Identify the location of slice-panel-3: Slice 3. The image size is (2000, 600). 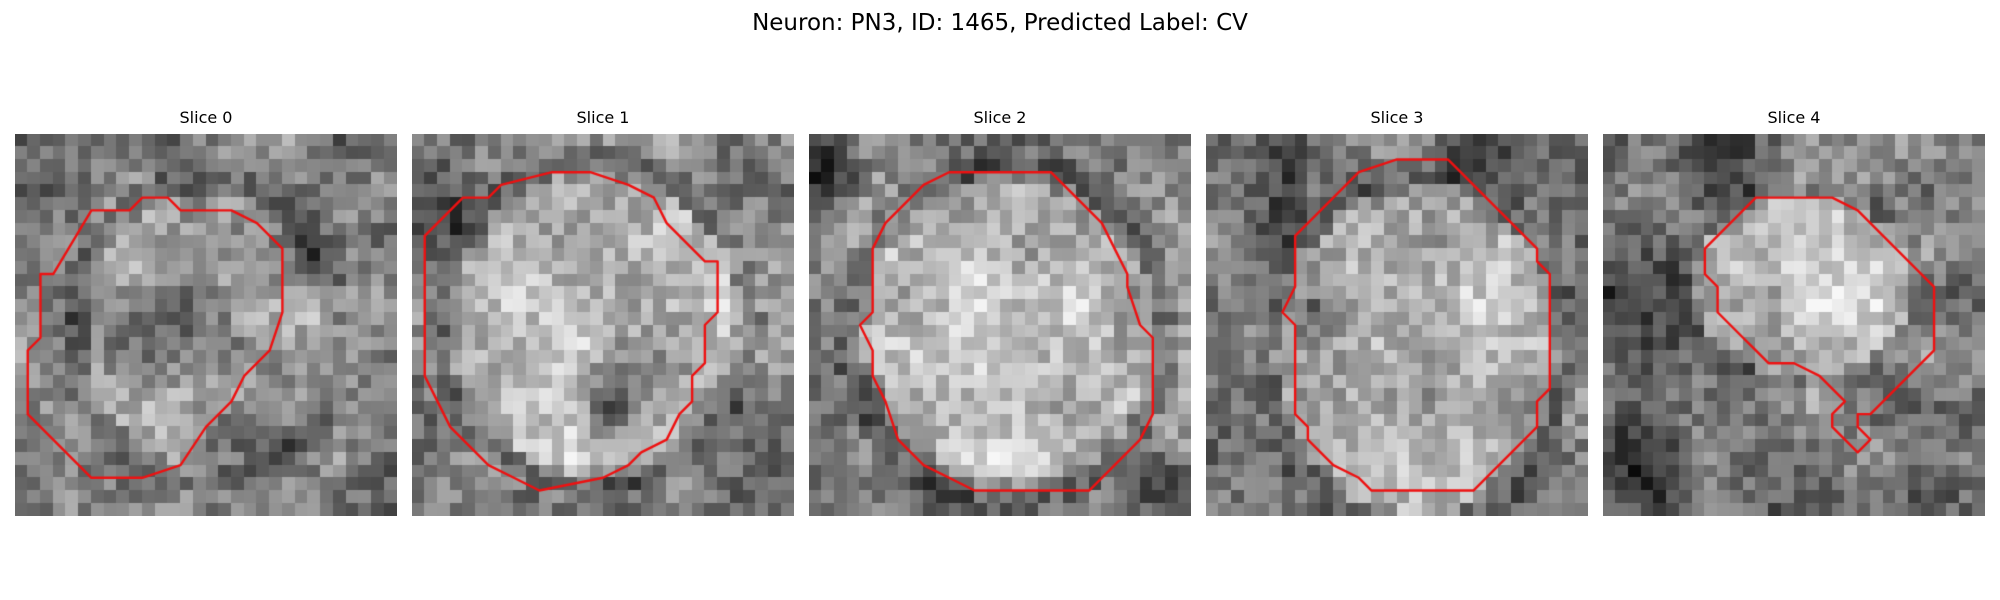
(1397, 312).